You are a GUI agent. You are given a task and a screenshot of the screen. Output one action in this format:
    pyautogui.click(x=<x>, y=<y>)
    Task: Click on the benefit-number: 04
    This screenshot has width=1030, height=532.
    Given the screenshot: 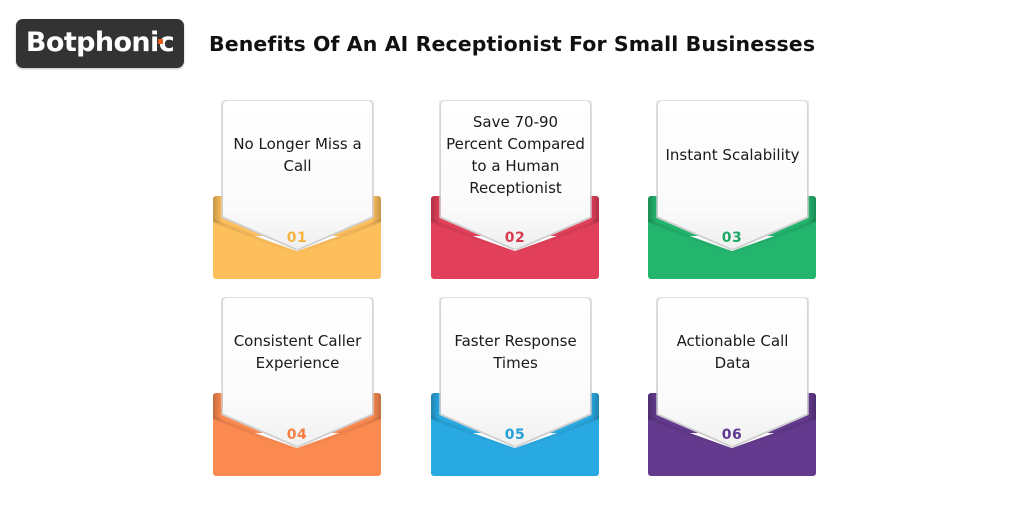 What is the action you would take?
    pyautogui.click(x=297, y=435)
    